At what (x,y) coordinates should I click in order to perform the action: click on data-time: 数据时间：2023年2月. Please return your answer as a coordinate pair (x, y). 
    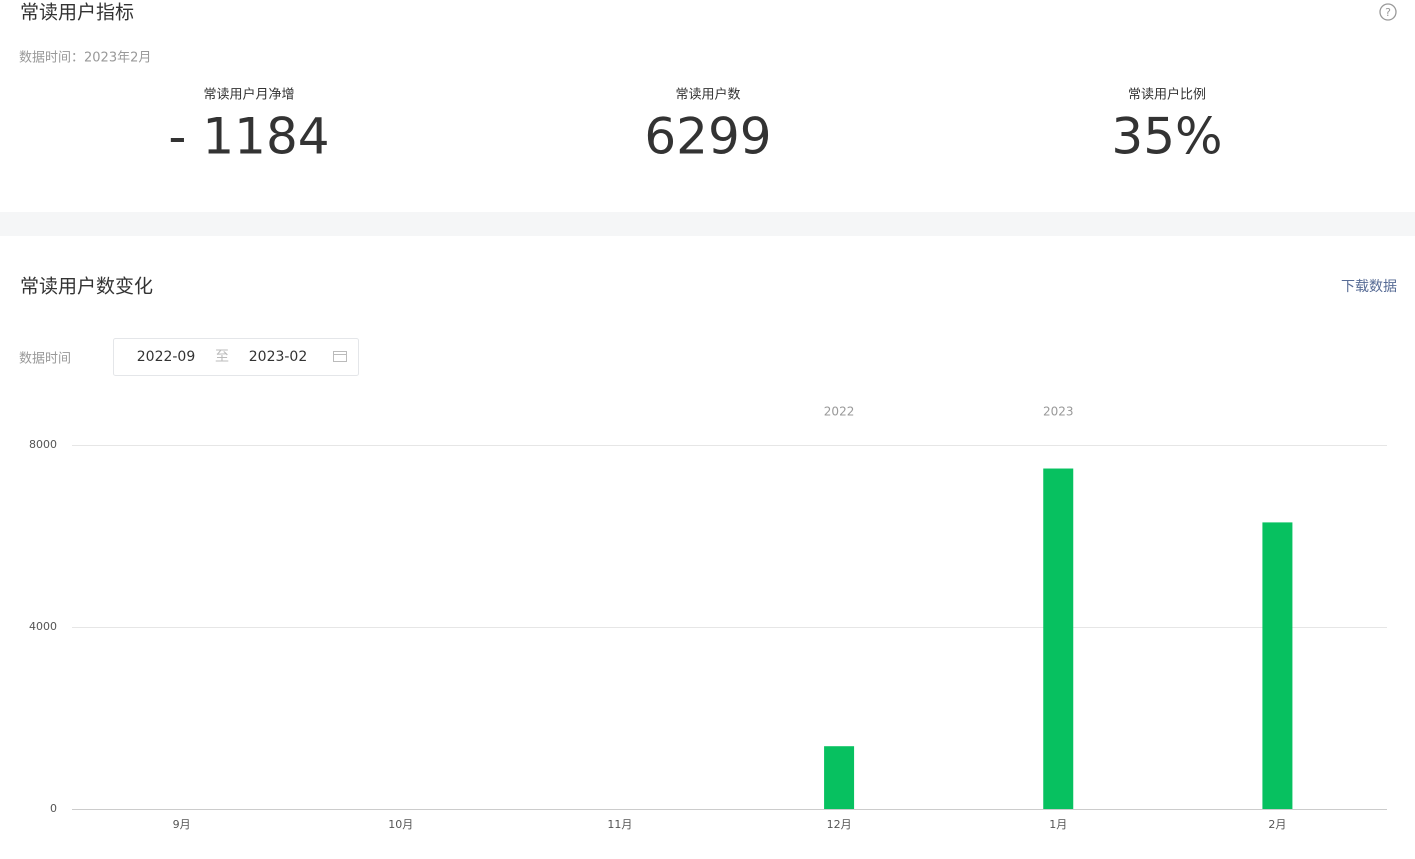
    Looking at the image, I should click on (85, 58).